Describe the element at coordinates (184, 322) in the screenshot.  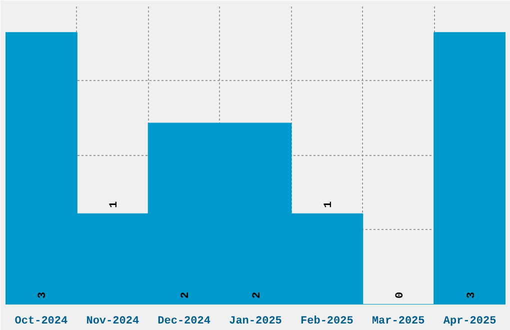
I see `x-tick-label: Dec-2024` at that location.